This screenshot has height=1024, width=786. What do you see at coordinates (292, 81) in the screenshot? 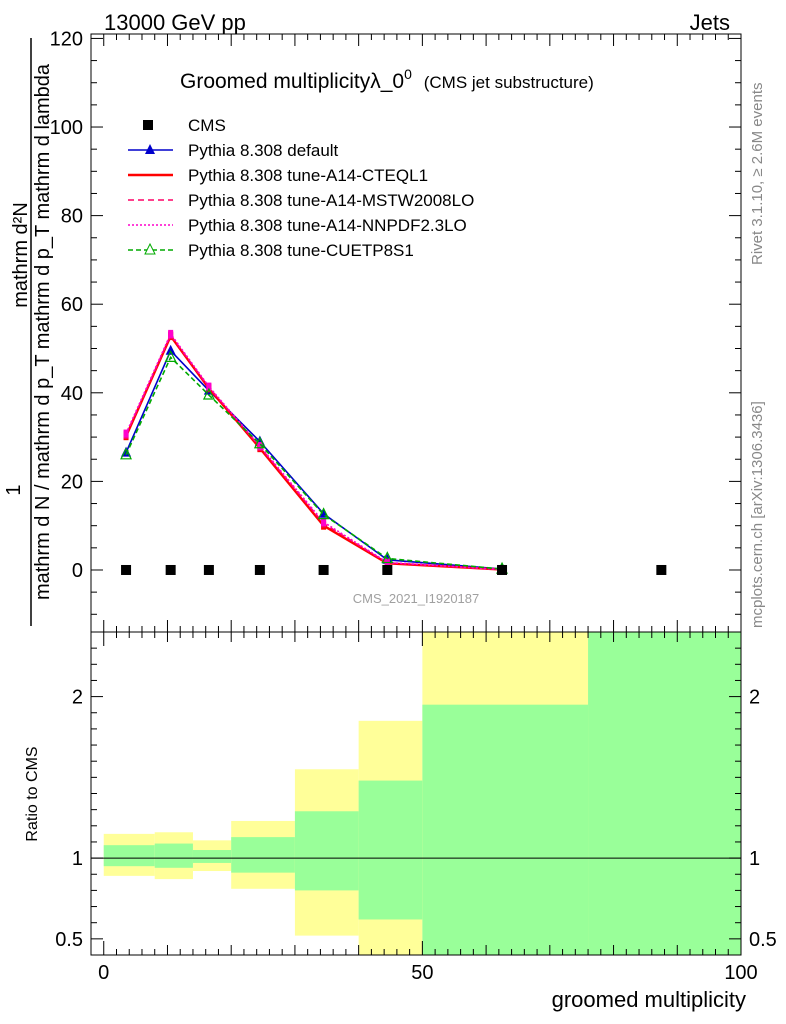
I see `chart-title-main: Groomed multiplicityλ_0` at bounding box center [292, 81].